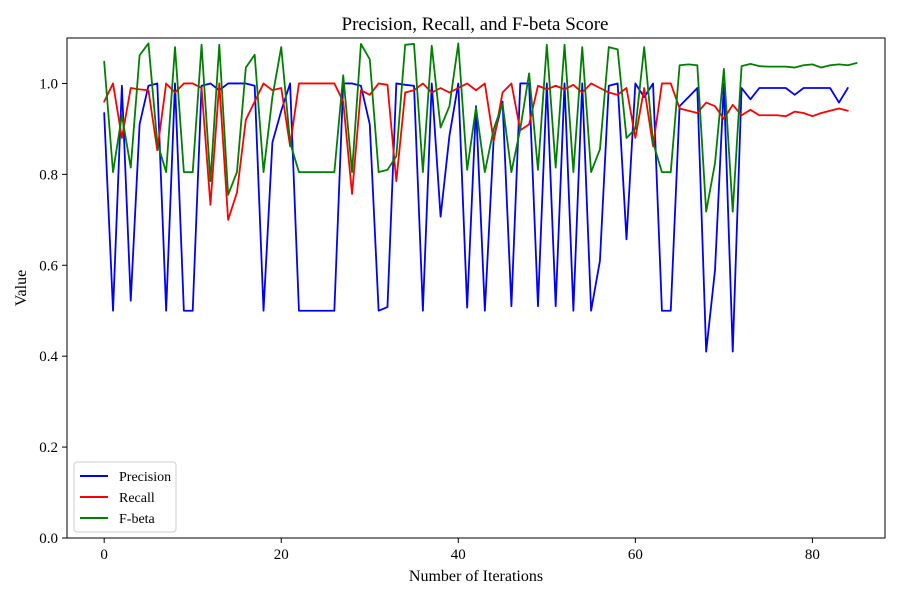  Describe the element at coordinates (48, 539) in the screenshot. I see `y-tick-label: 0.0` at that location.